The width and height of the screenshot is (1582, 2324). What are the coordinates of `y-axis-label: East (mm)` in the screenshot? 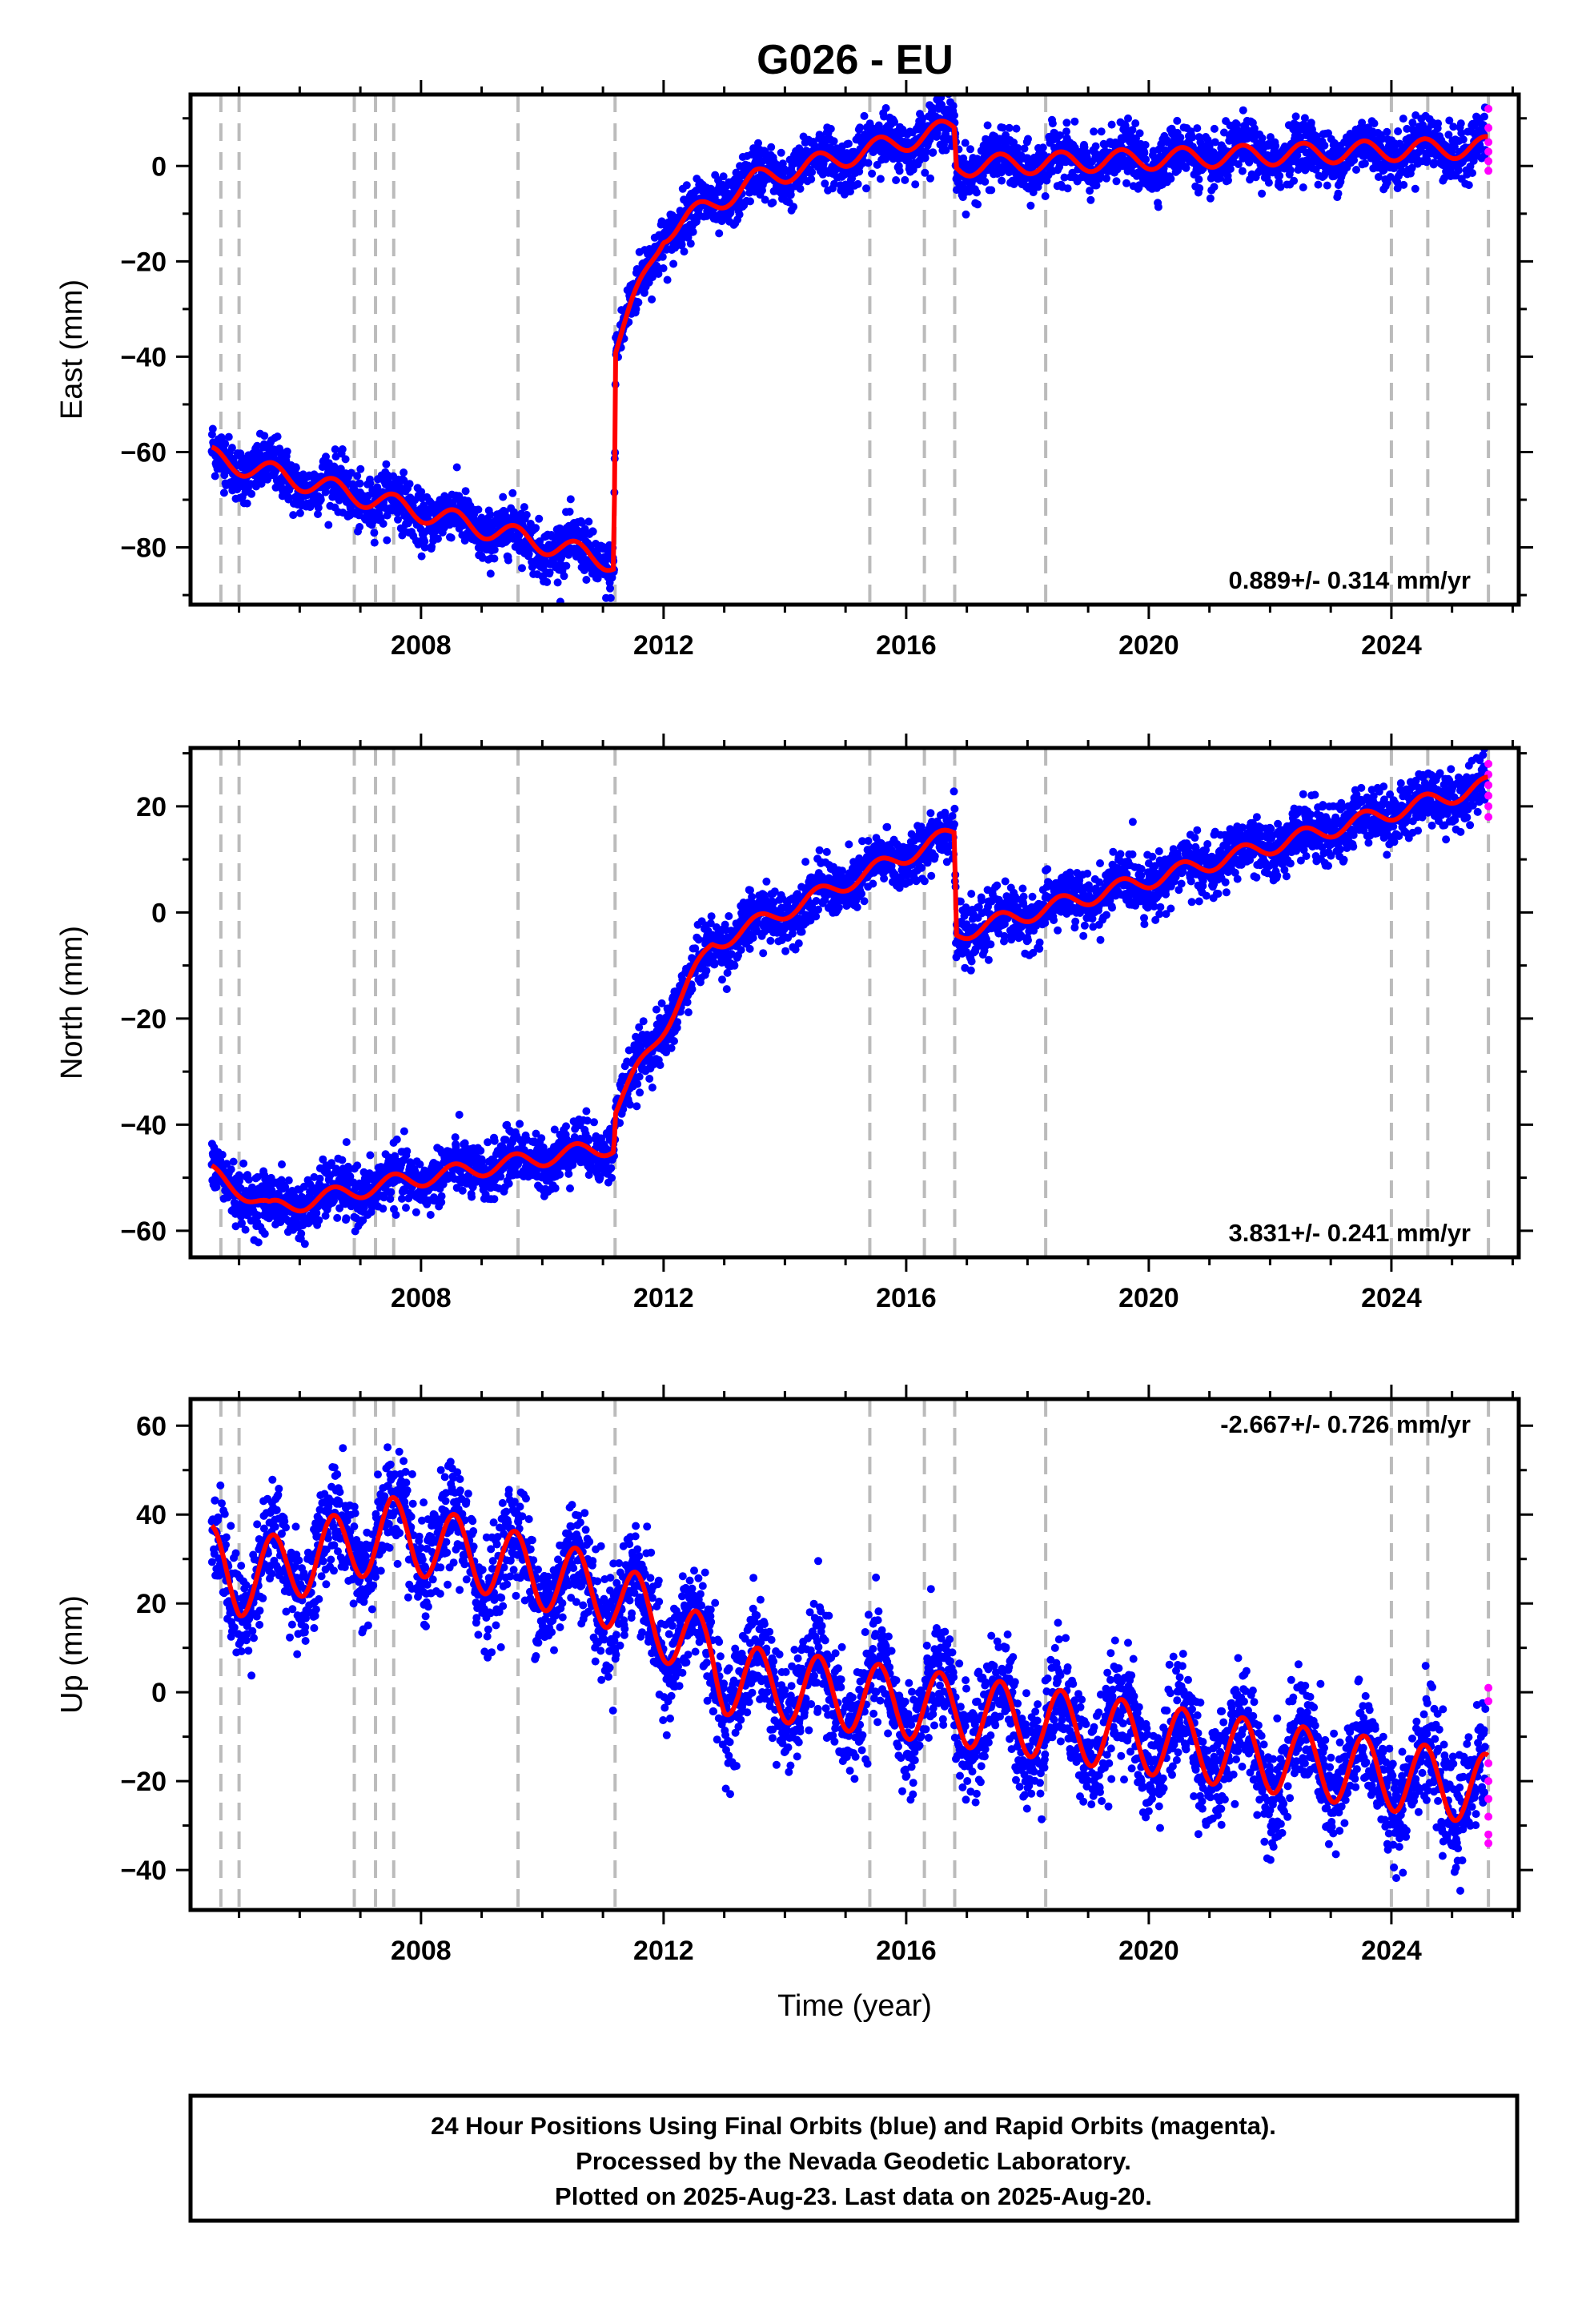 It's located at (72, 349).